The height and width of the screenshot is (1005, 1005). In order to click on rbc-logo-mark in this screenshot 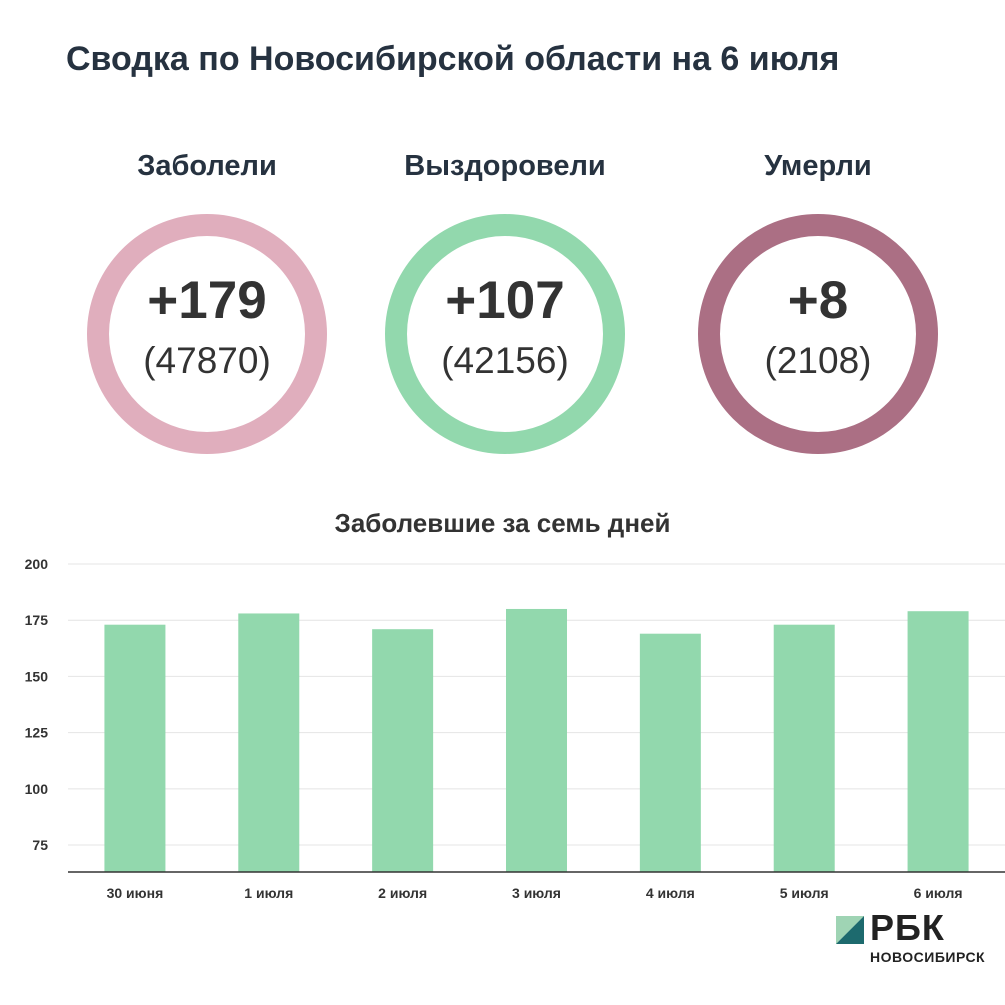, I will do `click(850, 930)`.